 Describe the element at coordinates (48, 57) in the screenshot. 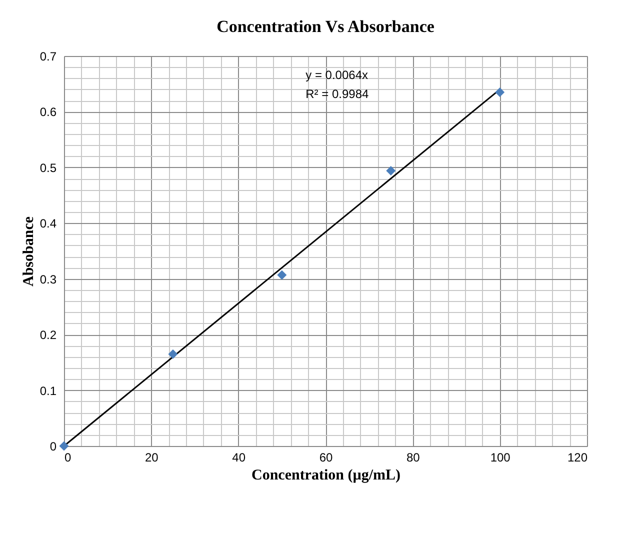

I see `y-tick-label: 0.7` at that location.